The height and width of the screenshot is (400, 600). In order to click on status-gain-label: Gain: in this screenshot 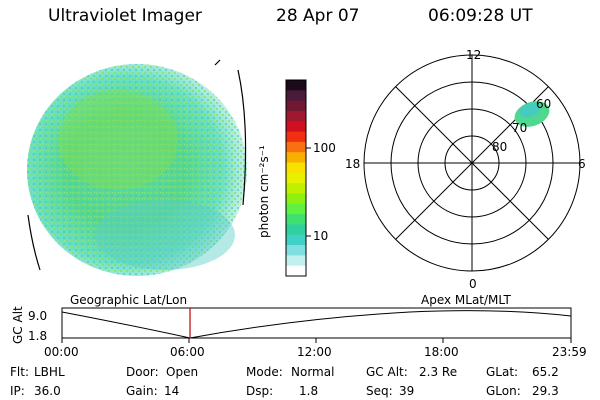, I will do `click(142, 391)`.